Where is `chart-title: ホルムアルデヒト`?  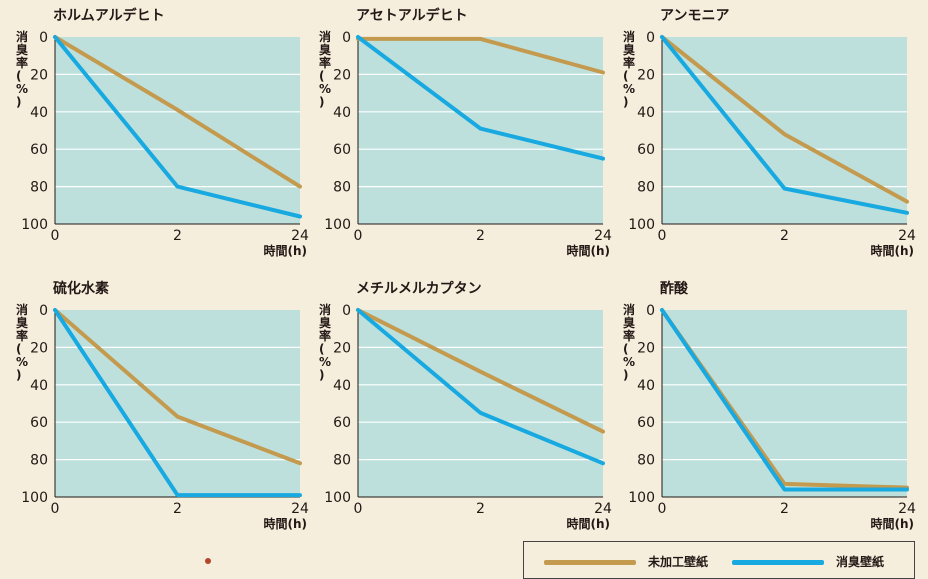 chart-title: ホルムアルデヒト is located at coordinates (109, 15).